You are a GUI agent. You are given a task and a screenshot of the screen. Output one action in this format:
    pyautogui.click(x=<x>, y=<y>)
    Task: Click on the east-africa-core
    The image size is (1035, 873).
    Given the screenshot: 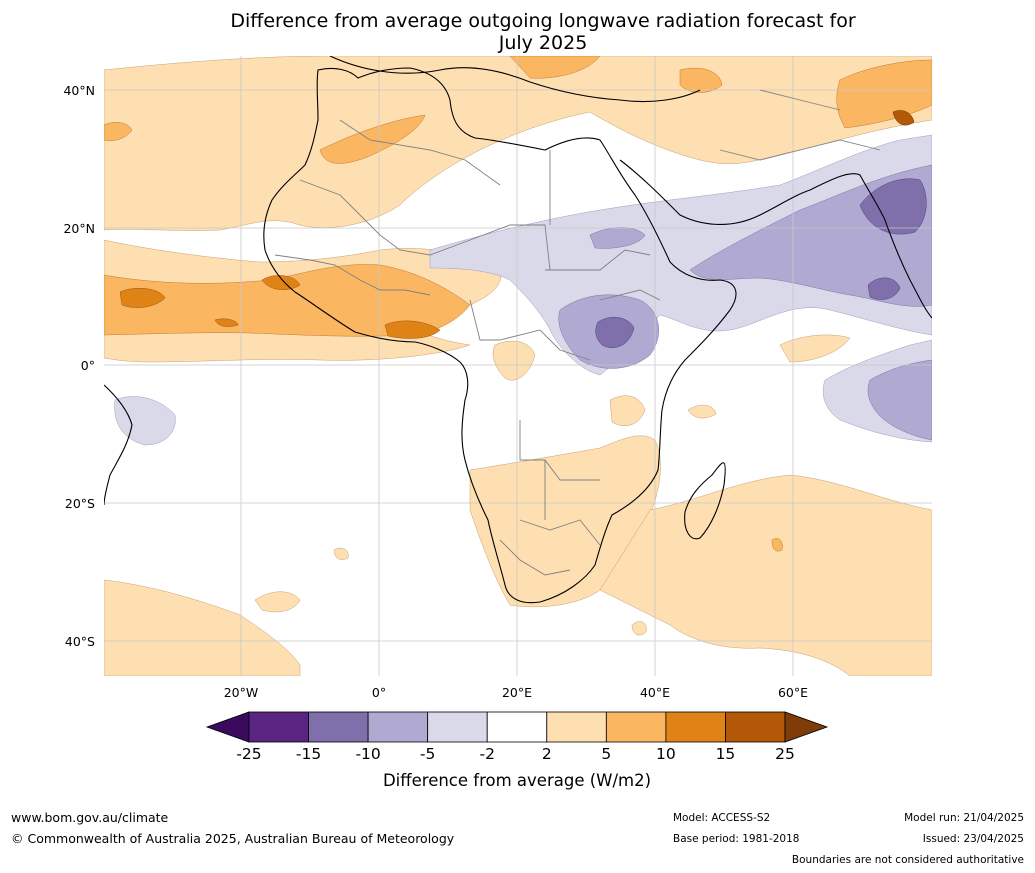 What is the action you would take?
    pyautogui.click(x=615, y=332)
    